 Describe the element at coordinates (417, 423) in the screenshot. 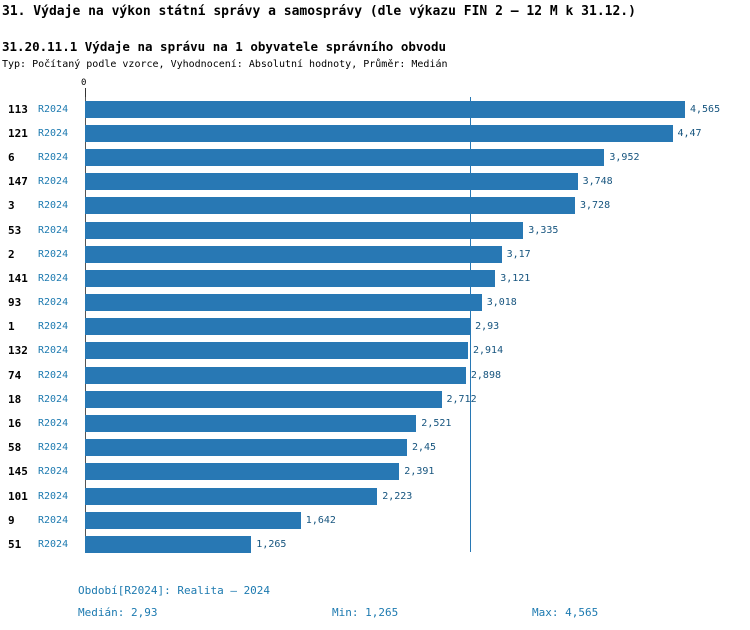

I see `bar-area: 2,521` at that location.